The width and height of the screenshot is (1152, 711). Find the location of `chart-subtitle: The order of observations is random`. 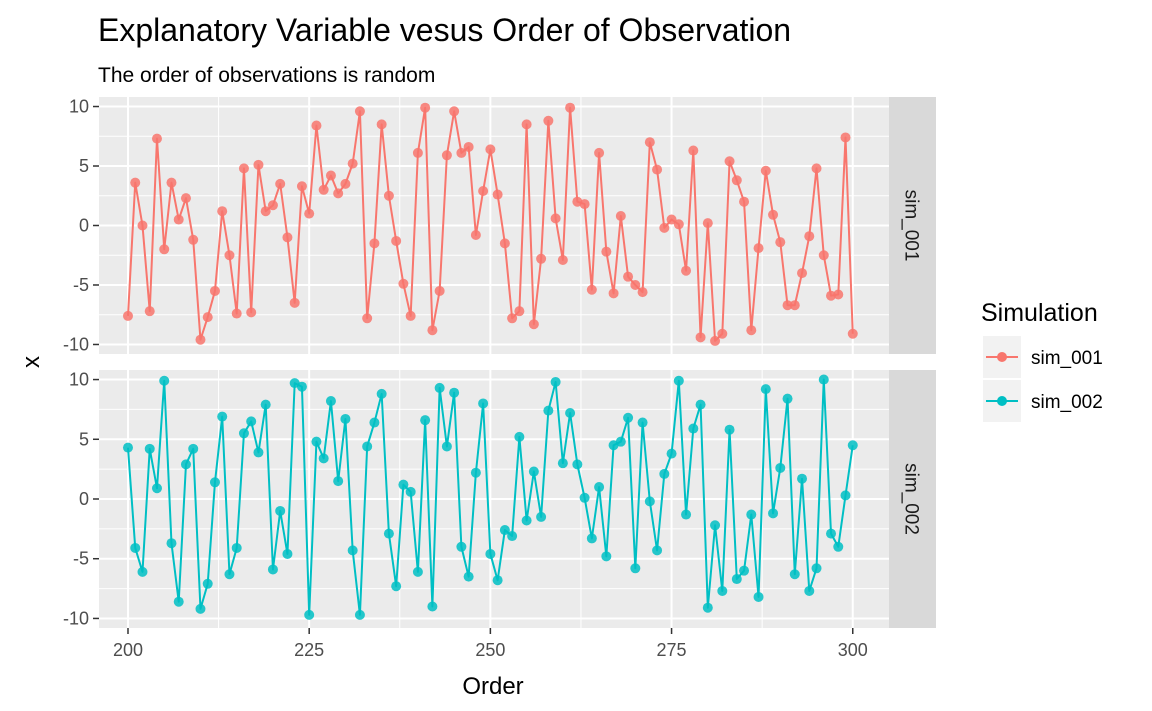

chart-subtitle: The order of observations is random is located at coordinates (266, 75).